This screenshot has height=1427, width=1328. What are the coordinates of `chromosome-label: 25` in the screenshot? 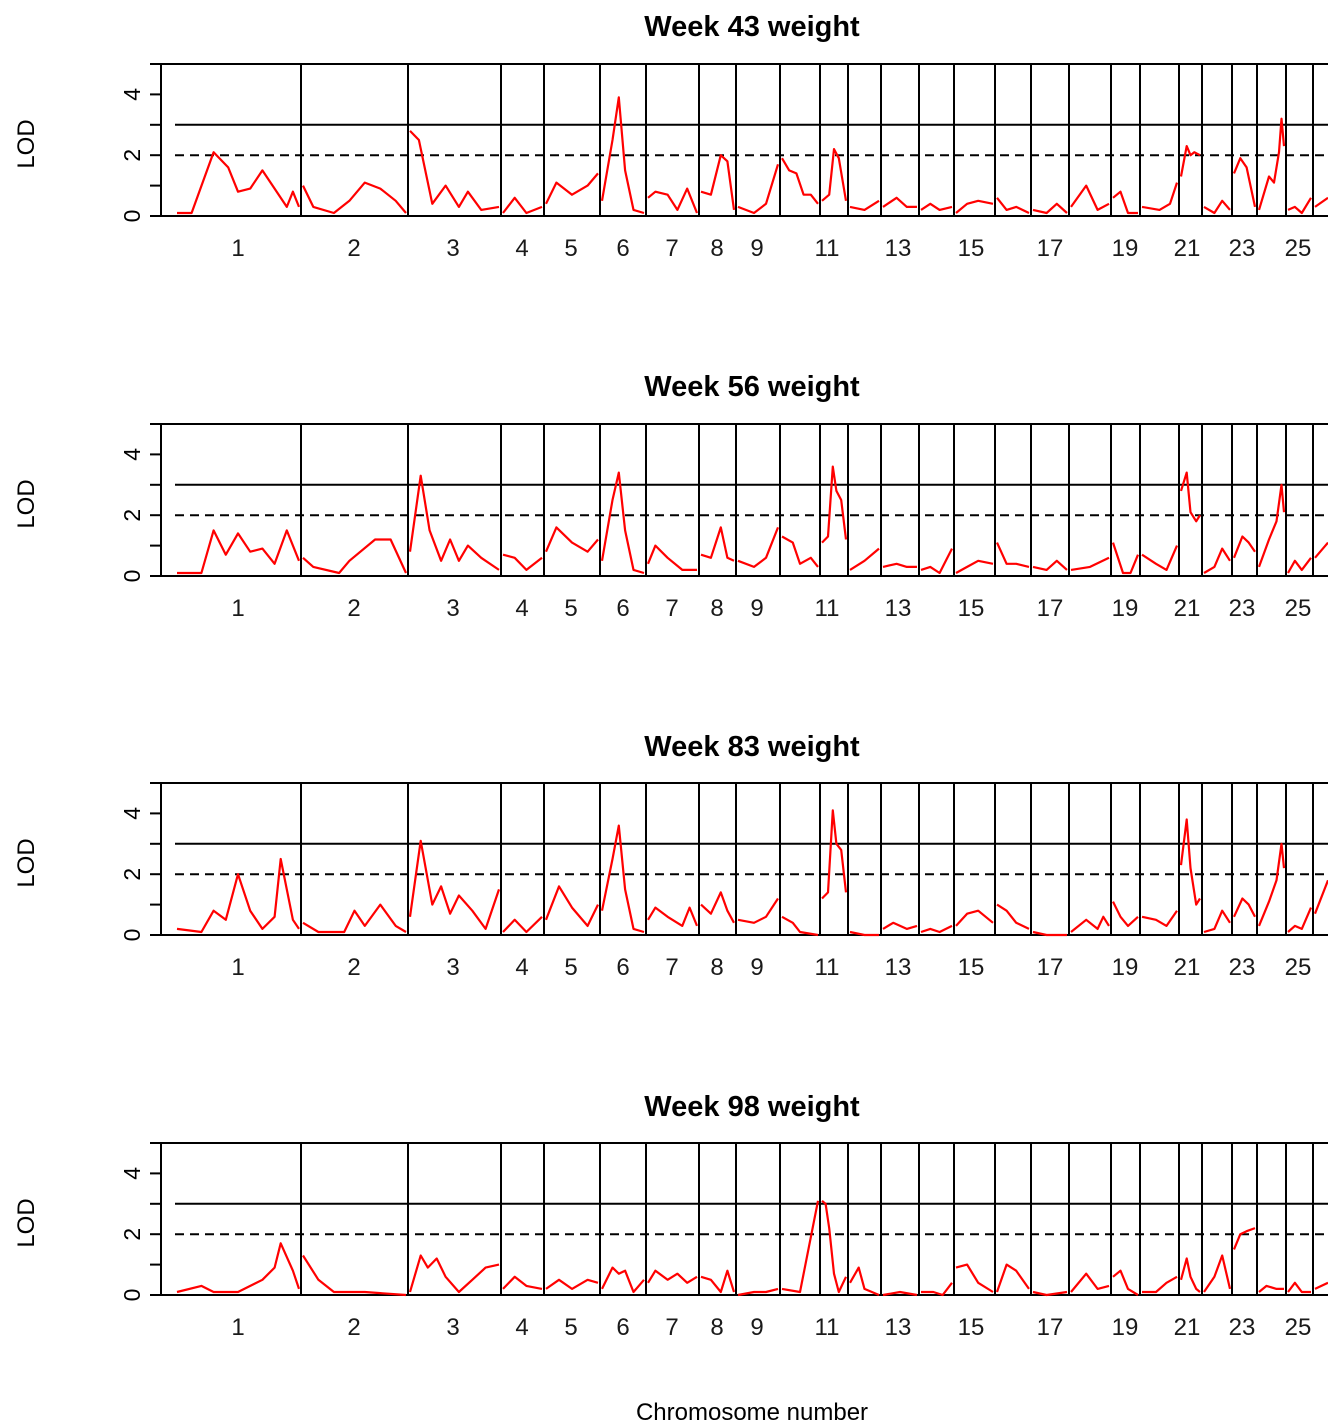 It's located at (1298, 608).